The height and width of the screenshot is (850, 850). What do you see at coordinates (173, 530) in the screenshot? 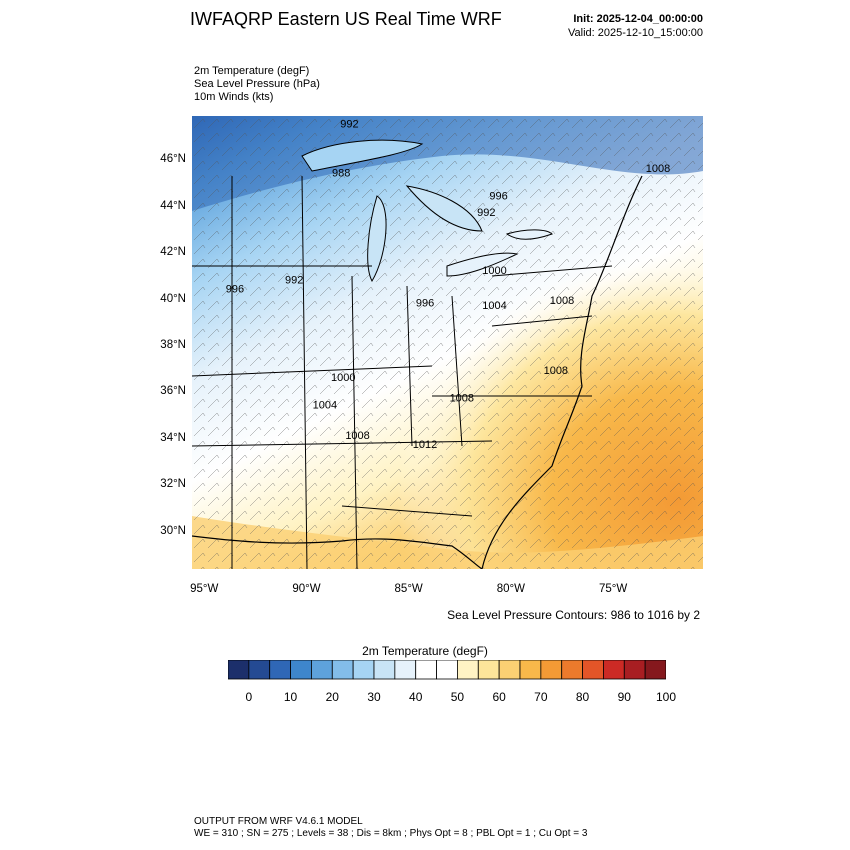
I see `lat-tick-label: 30°N` at bounding box center [173, 530].